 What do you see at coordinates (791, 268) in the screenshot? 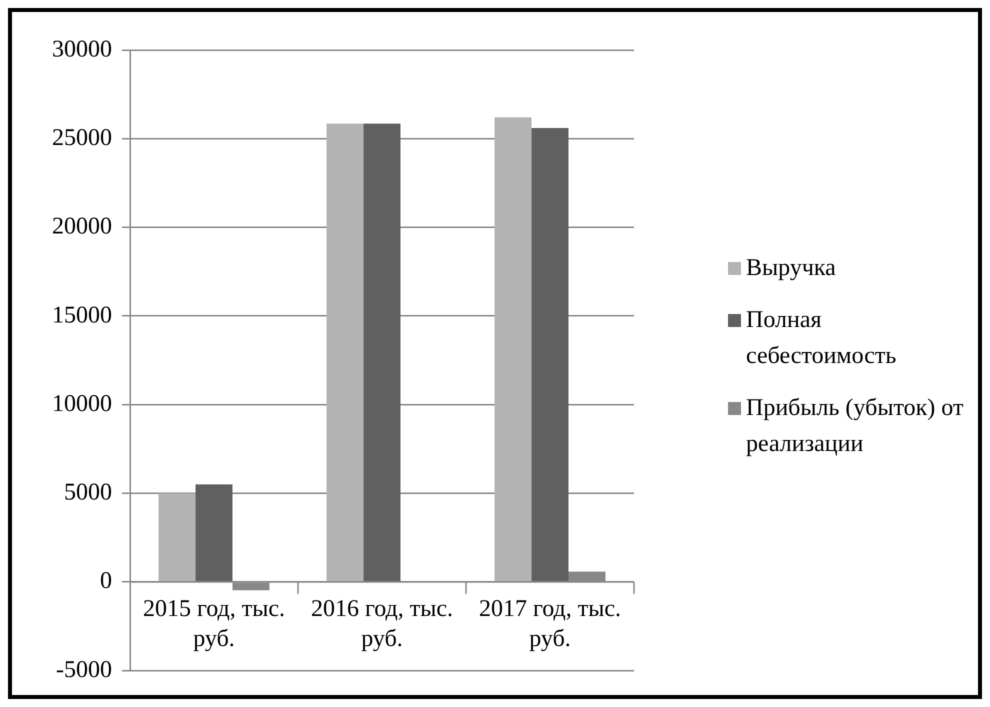
I see `legend-label: Выручка` at bounding box center [791, 268].